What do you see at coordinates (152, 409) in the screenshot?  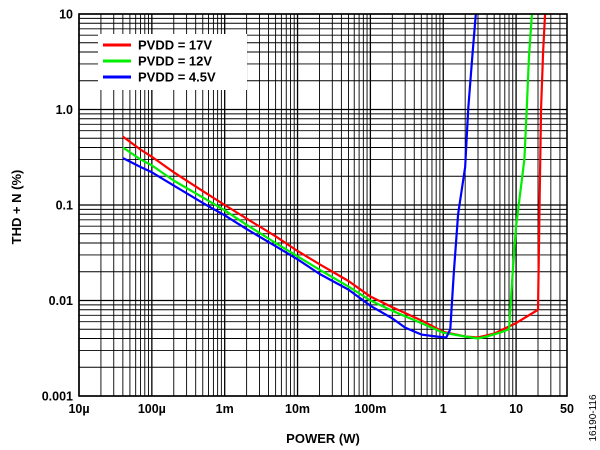 I see `x-tick-label-1: 100µ` at bounding box center [152, 409].